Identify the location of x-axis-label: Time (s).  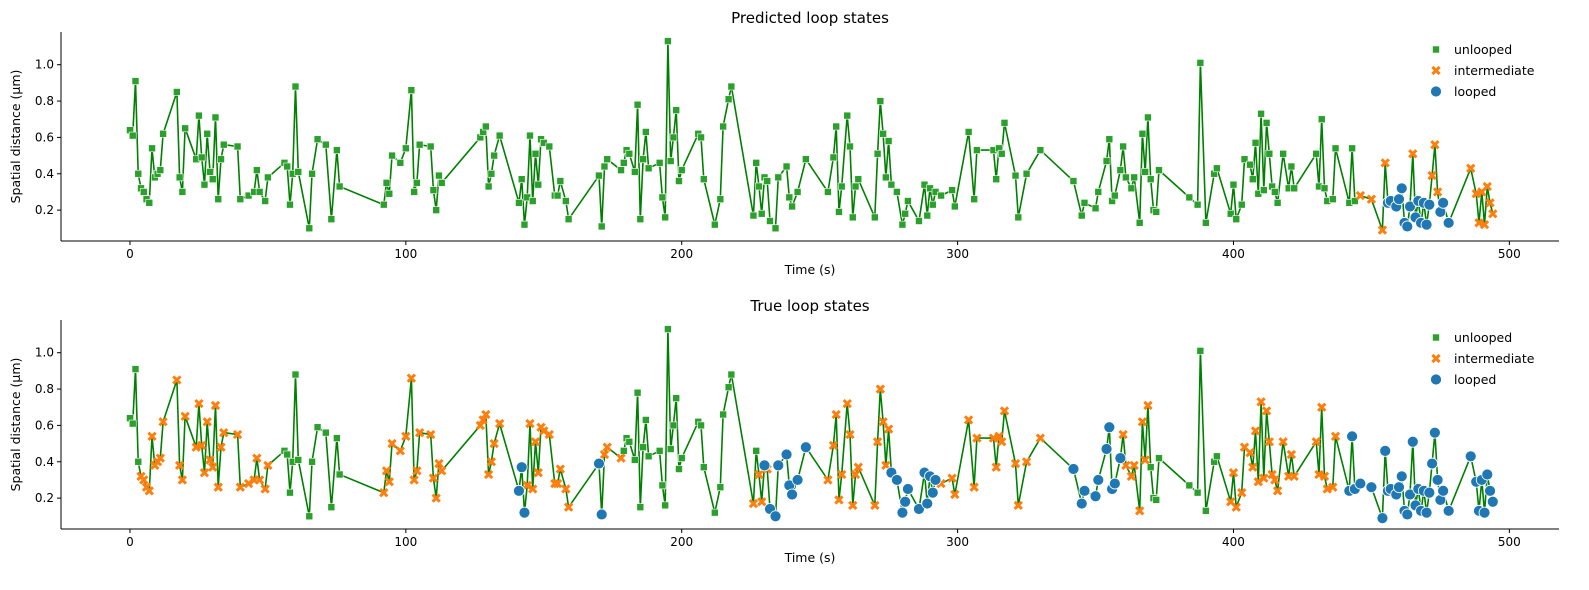
(810, 269).